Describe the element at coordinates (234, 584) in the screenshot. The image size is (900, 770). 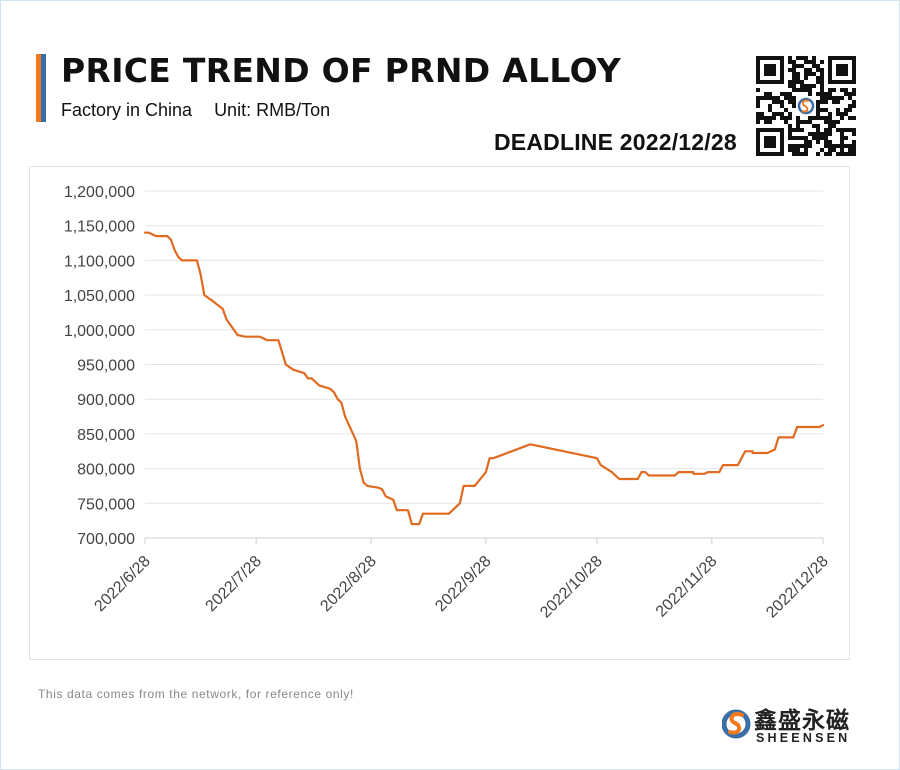
I see `x-tick-label: 2022/7/28` at that location.